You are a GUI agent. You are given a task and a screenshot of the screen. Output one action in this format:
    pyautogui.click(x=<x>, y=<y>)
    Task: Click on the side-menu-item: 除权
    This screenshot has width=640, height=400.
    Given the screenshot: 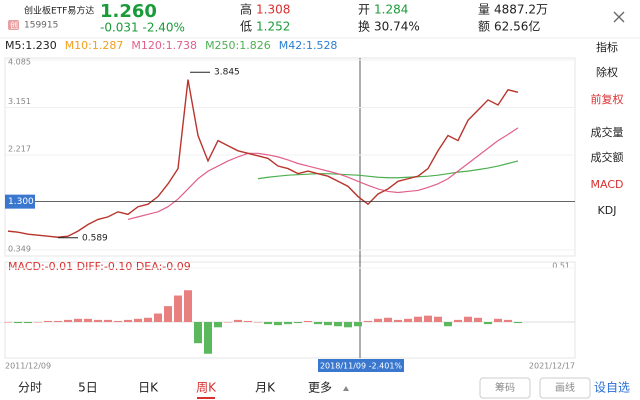 What is the action you would take?
    pyautogui.click(x=607, y=72)
    